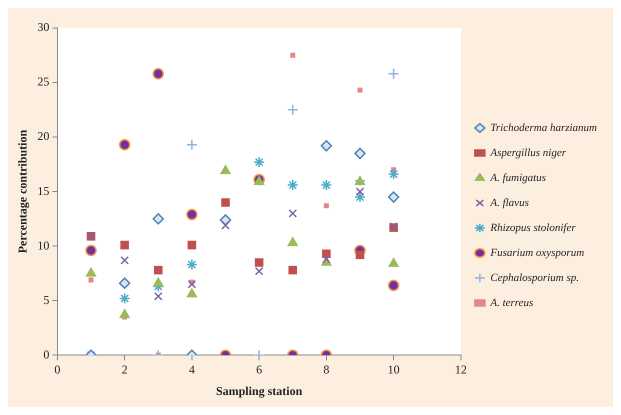  What do you see at coordinates (191, 369) in the screenshot?
I see `x-tick-label: 4` at bounding box center [191, 369].